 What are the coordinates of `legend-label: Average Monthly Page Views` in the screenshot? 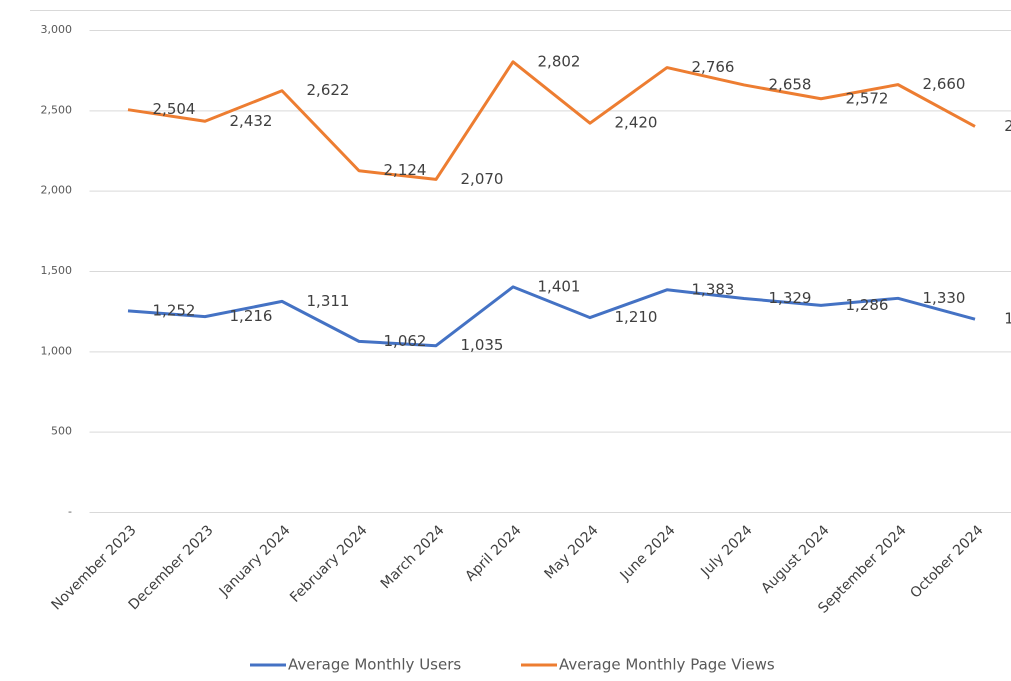 It's located at (667, 665).